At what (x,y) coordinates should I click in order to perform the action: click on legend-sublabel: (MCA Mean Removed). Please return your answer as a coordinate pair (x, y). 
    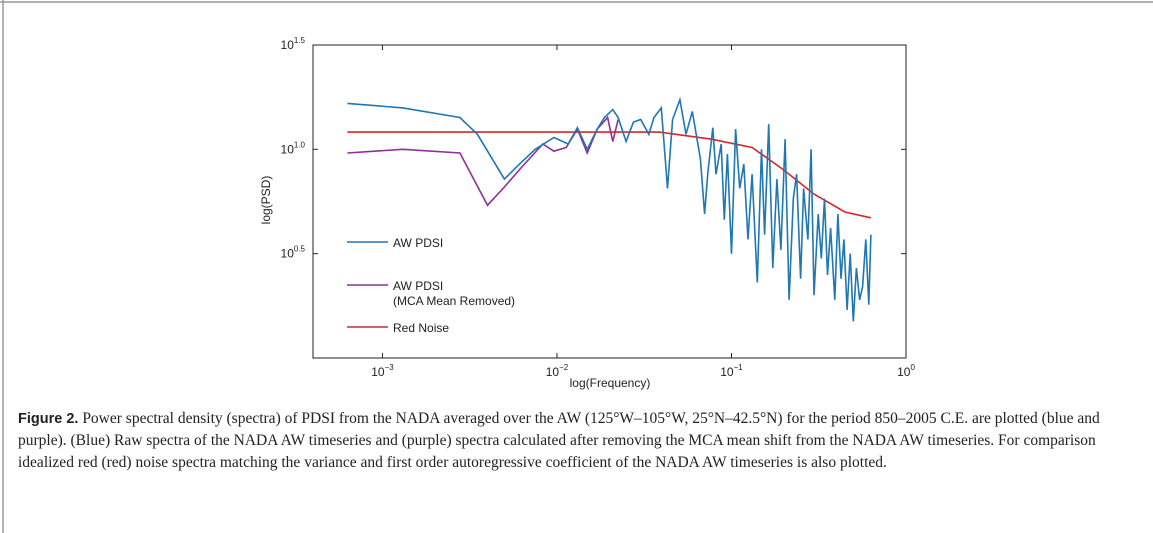
    Looking at the image, I should click on (454, 301).